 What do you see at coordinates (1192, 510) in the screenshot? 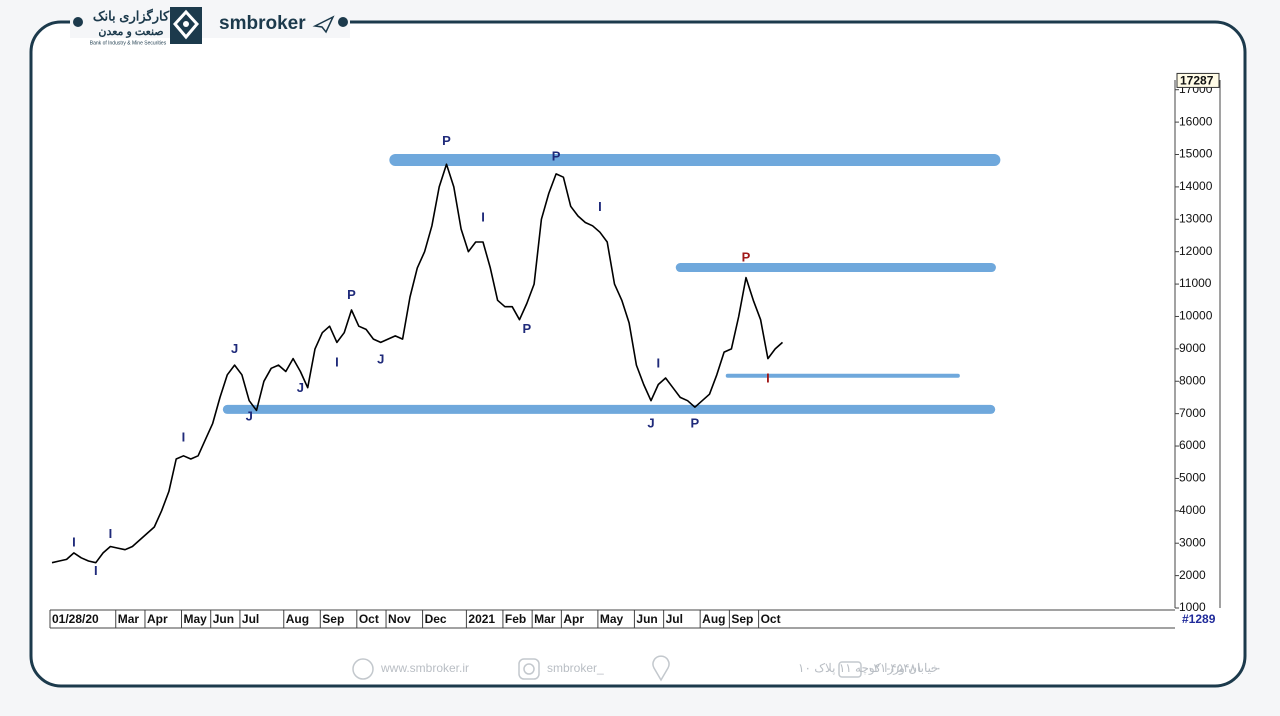
I see `y-tick-label: 4000` at bounding box center [1192, 510].